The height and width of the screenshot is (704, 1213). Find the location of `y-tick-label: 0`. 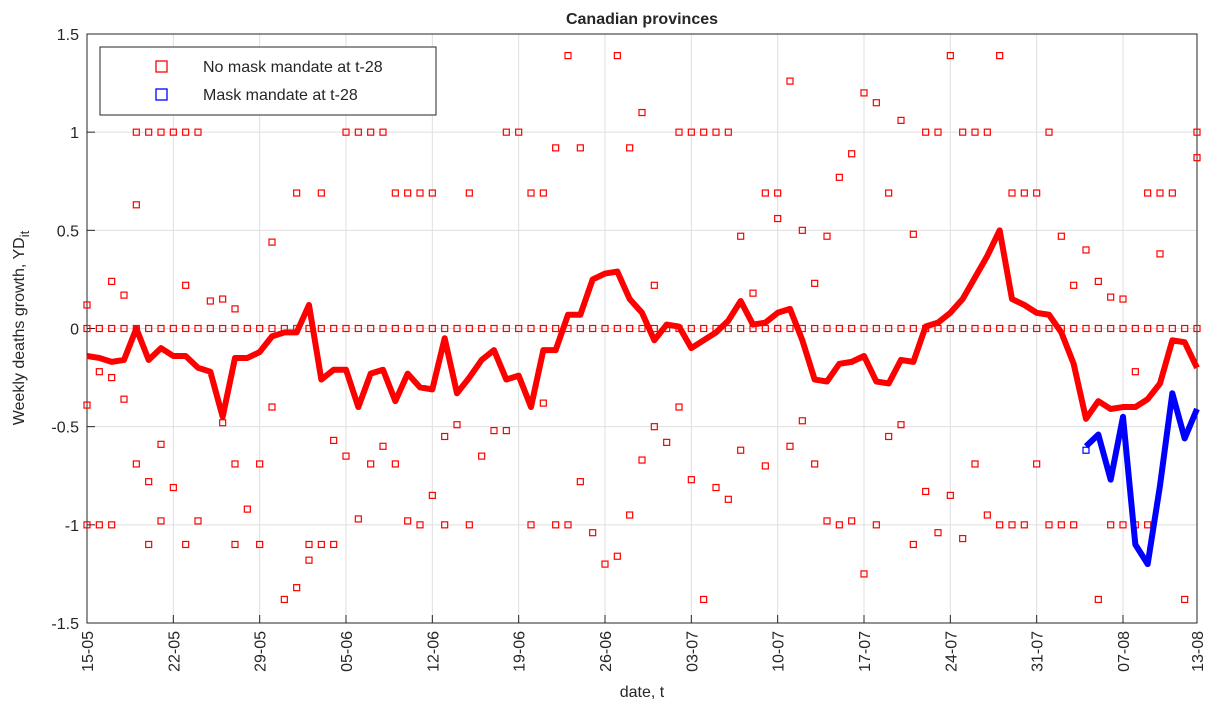

y-tick-label: 0 is located at coordinates (74, 330).